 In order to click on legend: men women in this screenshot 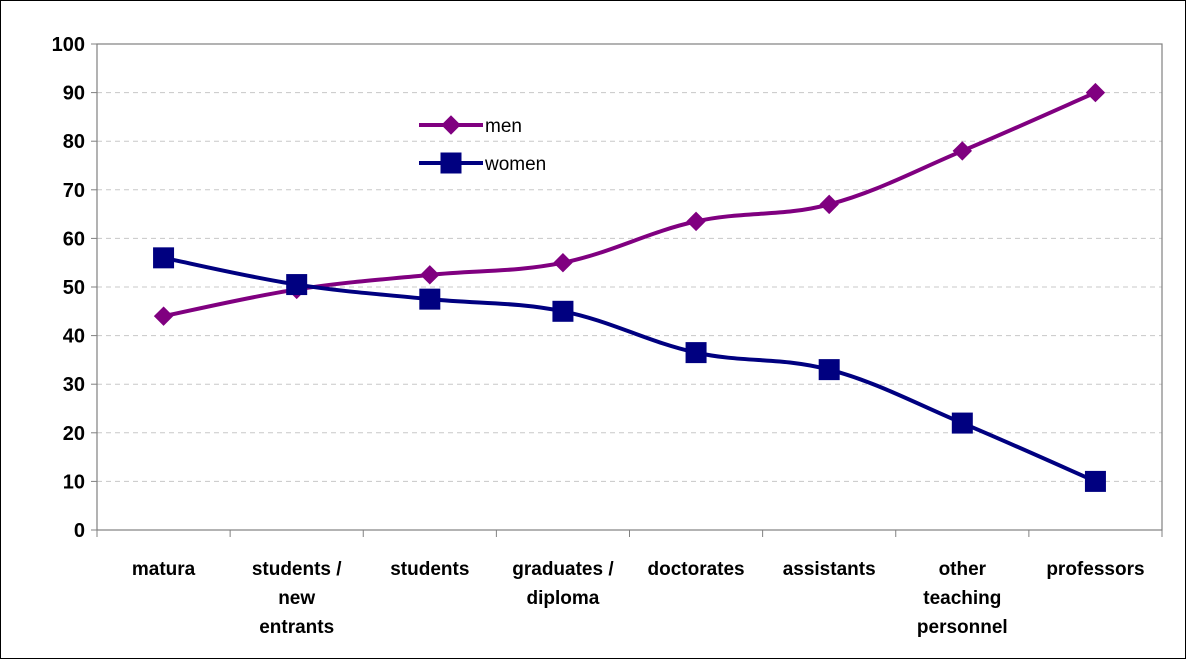, I will do `click(482, 145)`.